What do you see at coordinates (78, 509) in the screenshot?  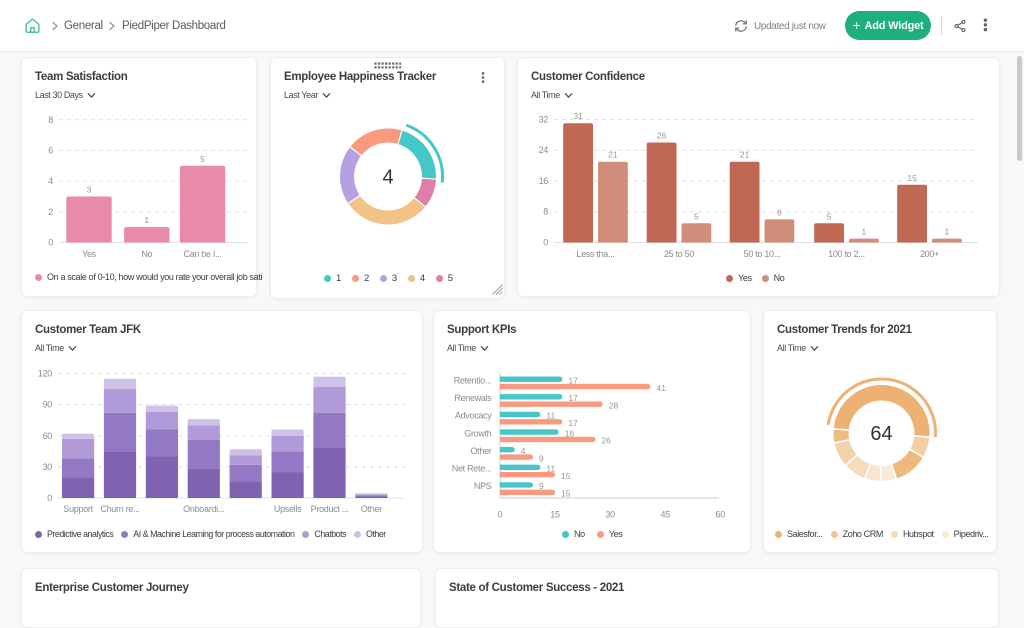 I see `svg-text: Support` at bounding box center [78, 509].